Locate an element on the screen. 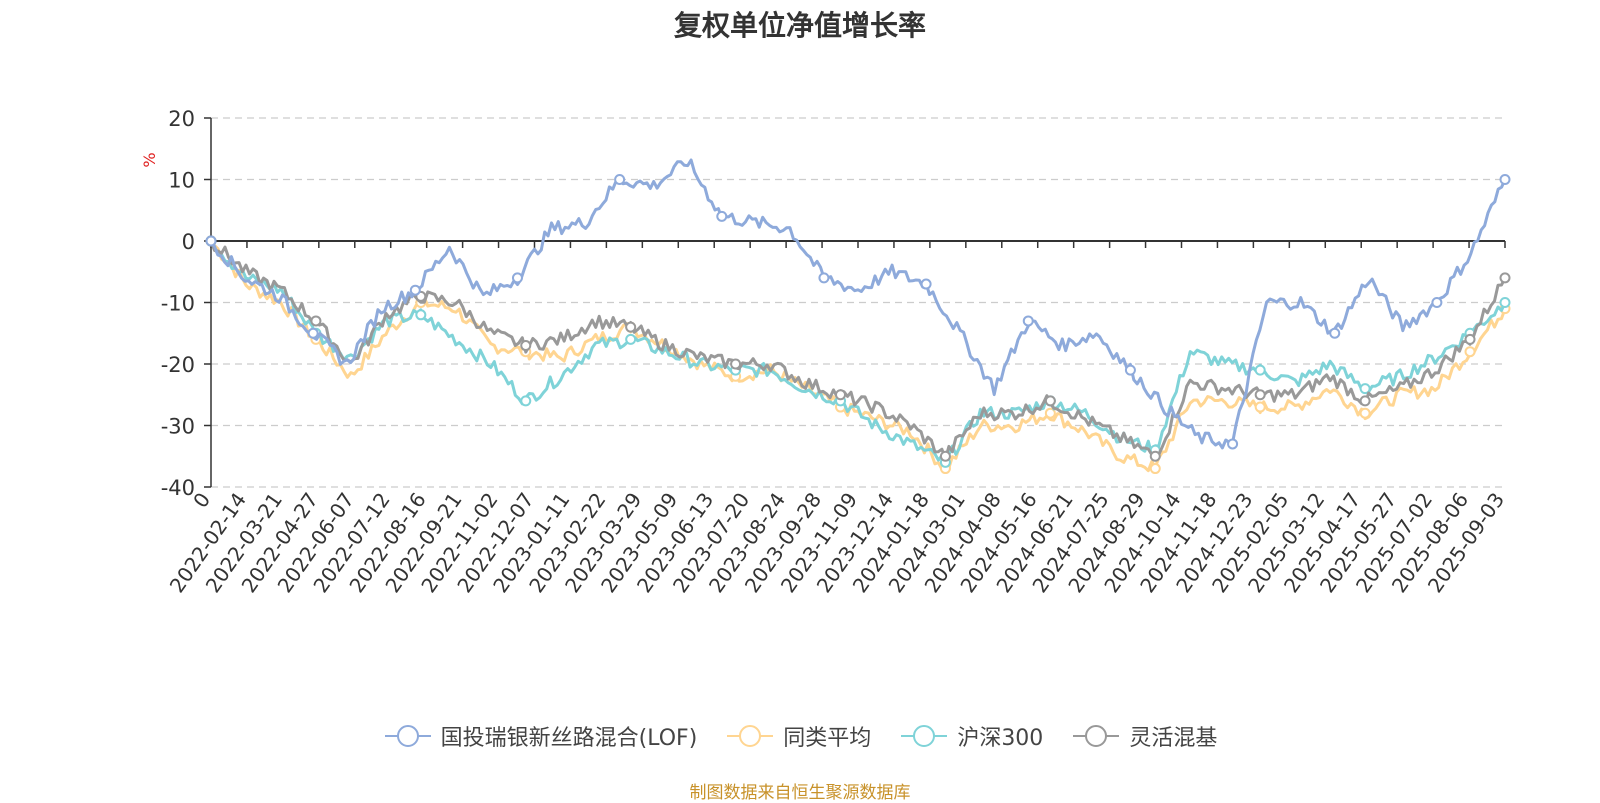 This screenshot has width=1600, height=803. y-tick-label: 0 is located at coordinates (188, 242).